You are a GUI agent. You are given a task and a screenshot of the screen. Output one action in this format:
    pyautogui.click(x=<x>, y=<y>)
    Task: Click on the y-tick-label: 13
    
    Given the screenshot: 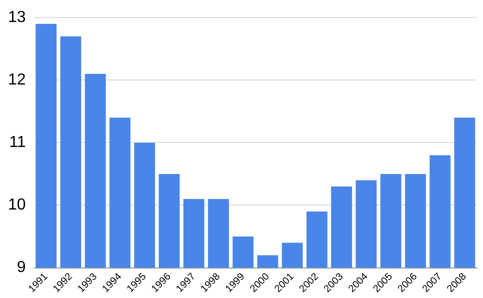 What is the action you would take?
    pyautogui.click(x=17, y=17)
    